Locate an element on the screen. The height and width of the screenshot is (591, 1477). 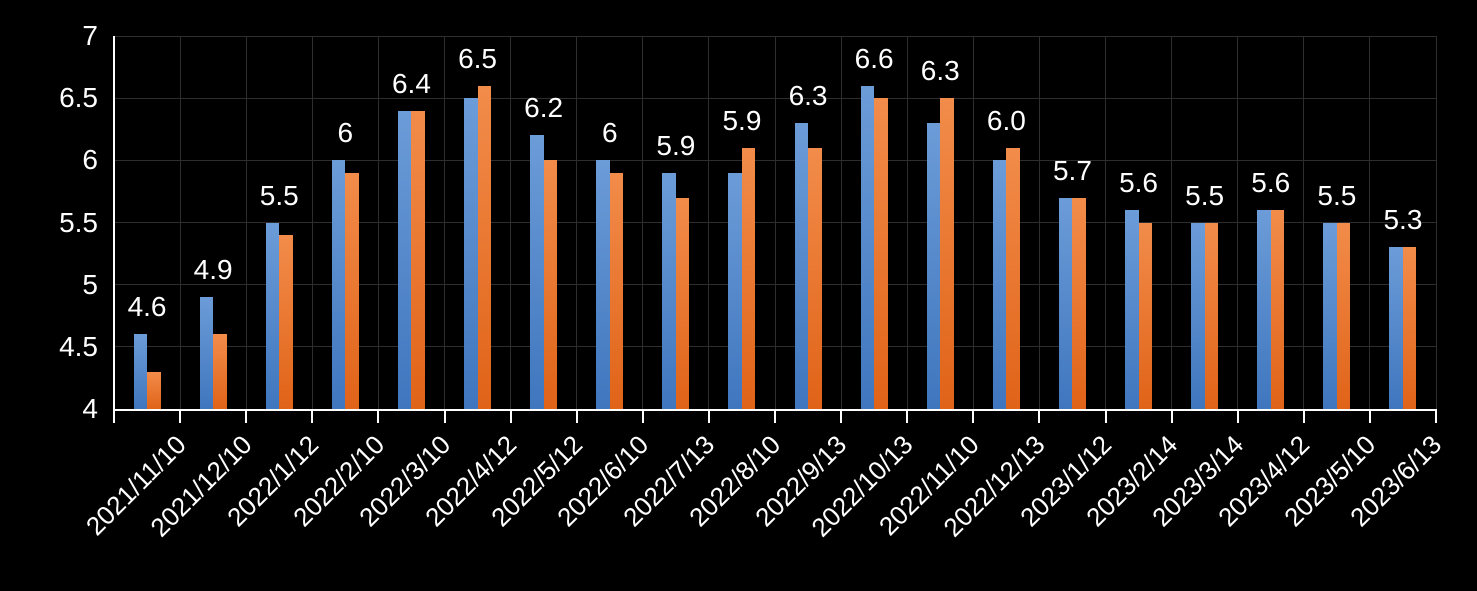
y-axis-tick-label: 4.5 is located at coordinates (78, 346).